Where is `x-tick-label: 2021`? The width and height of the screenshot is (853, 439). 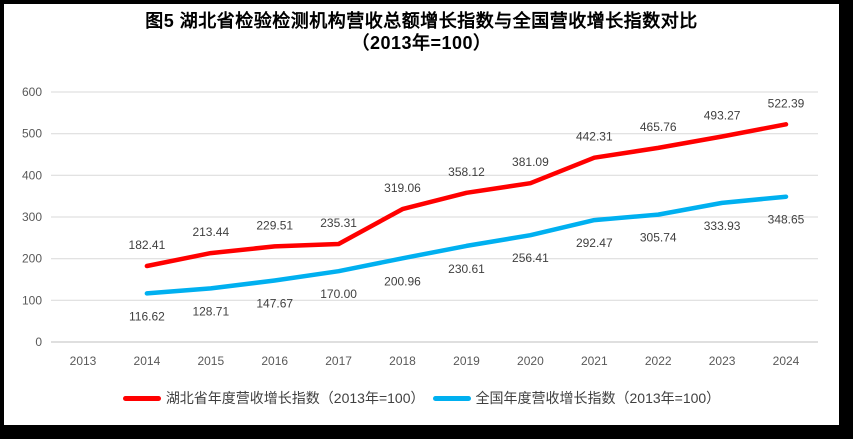
x-tick-label: 2021 is located at coordinates (594, 361).